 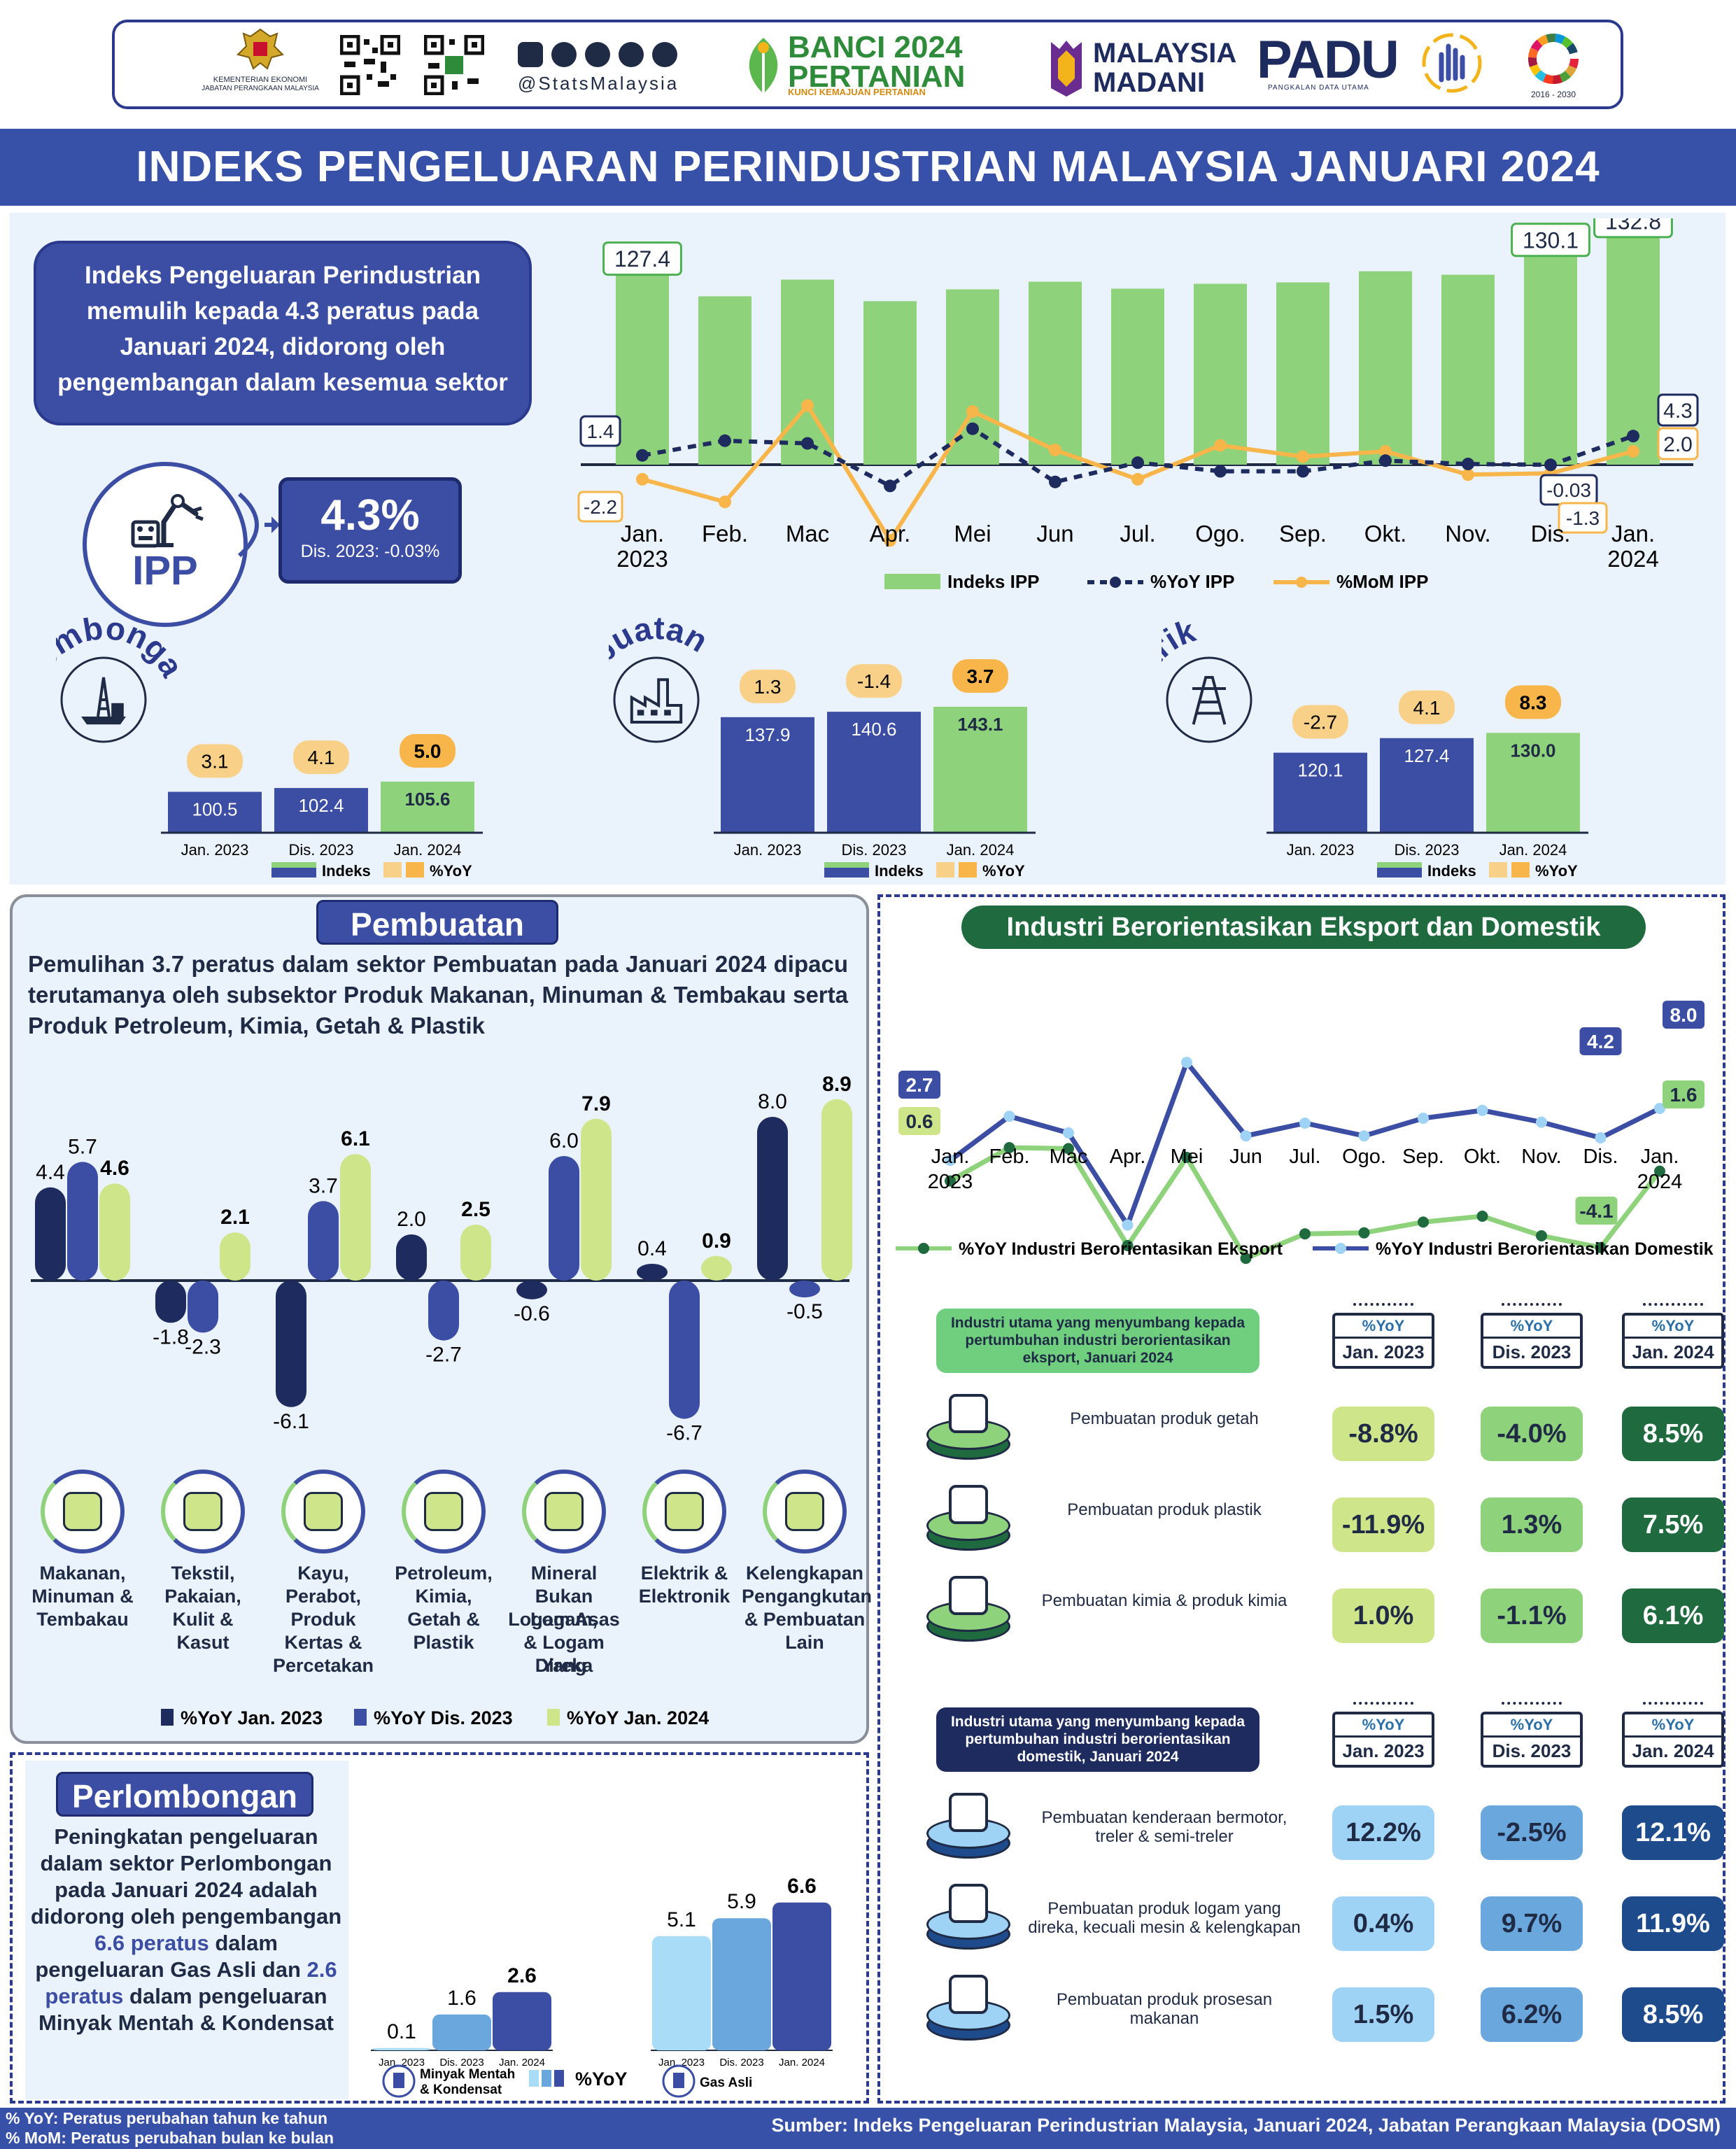 What do you see at coordinates (522, 1975) in the screenshot?
I see `perl-bar-value: 2.6` at bounding box center [522, 1975].